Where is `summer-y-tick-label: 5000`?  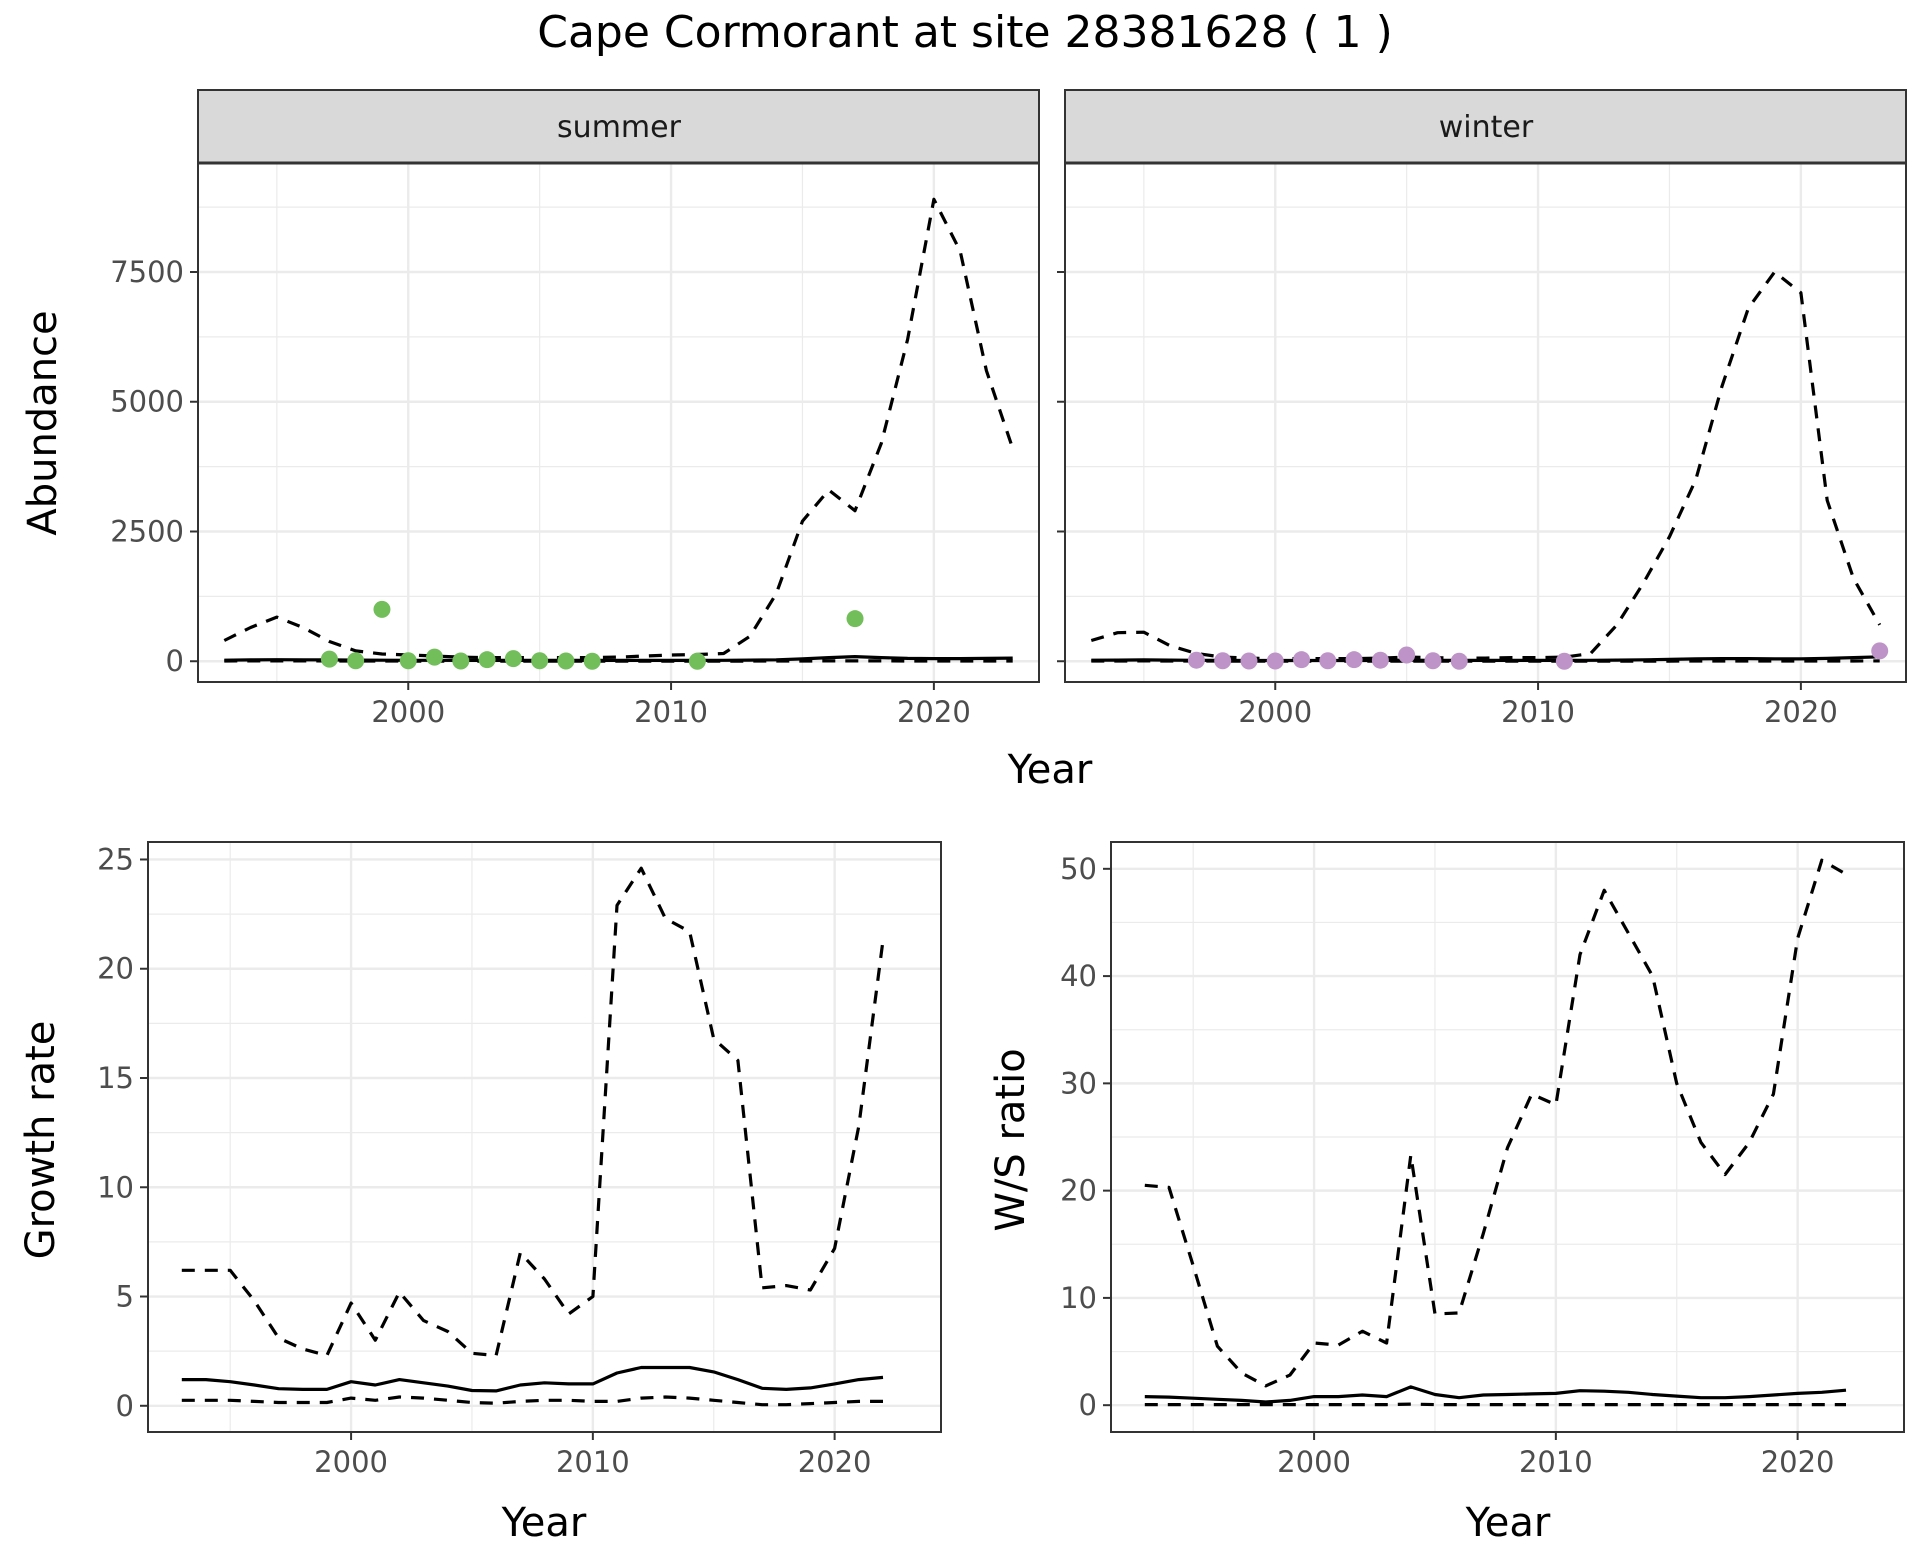
summer-y-tick-label: 5000 is located at coordinates (147, 402).